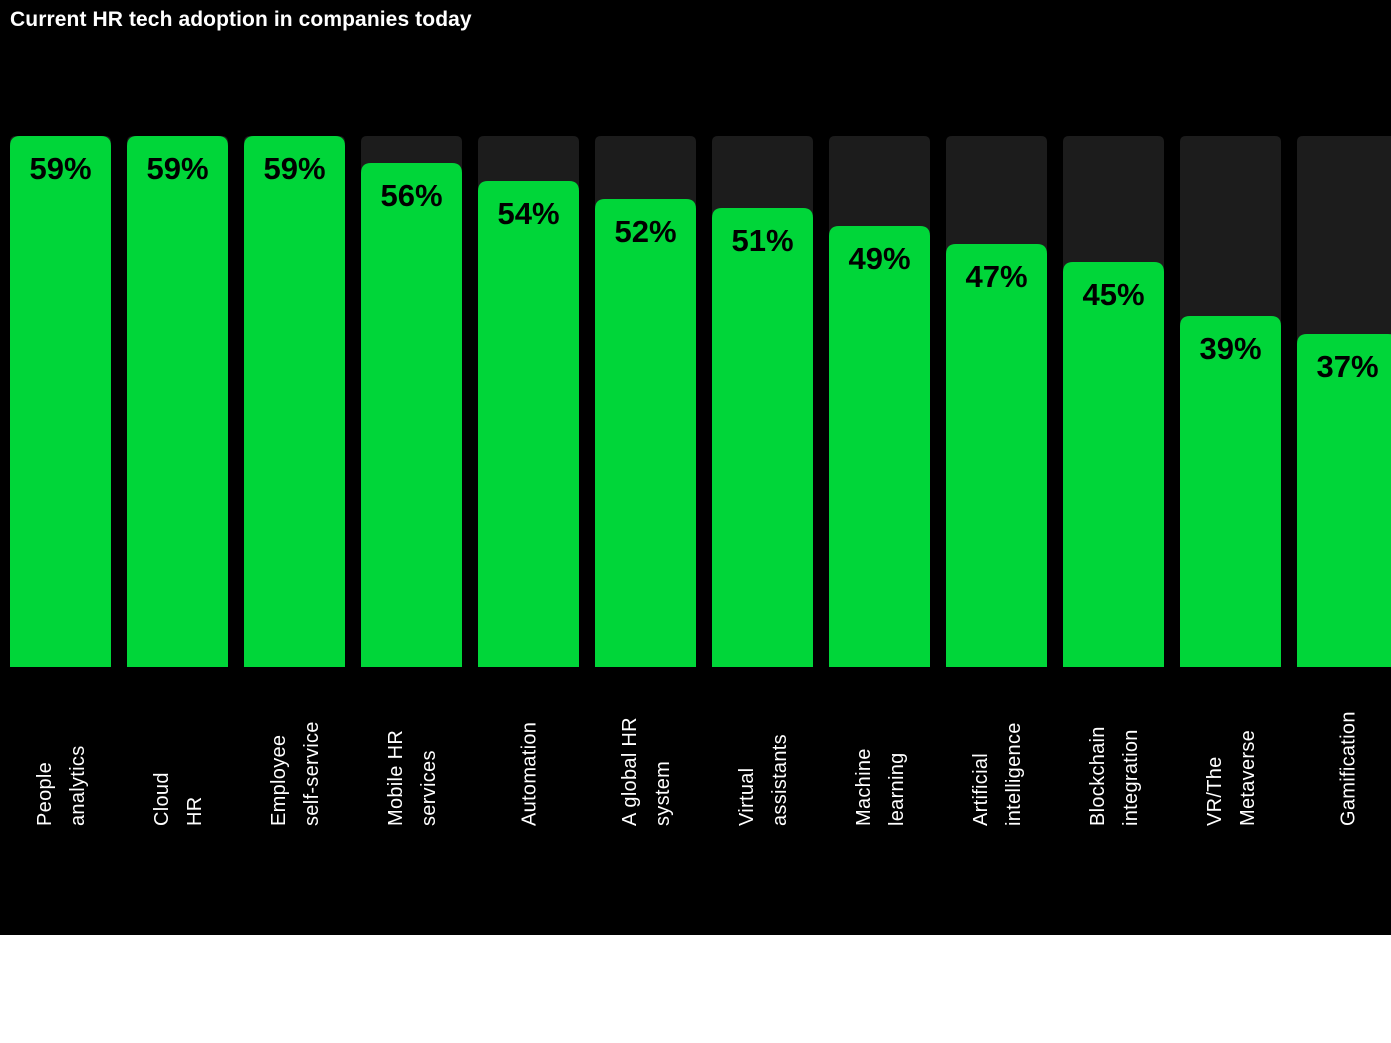 The height and width of the screenshot is (1043, 1391). Describe the element at coordinates (1230, 491) in the screenshot. I see `bar-vr-the-metaverse` at that location.